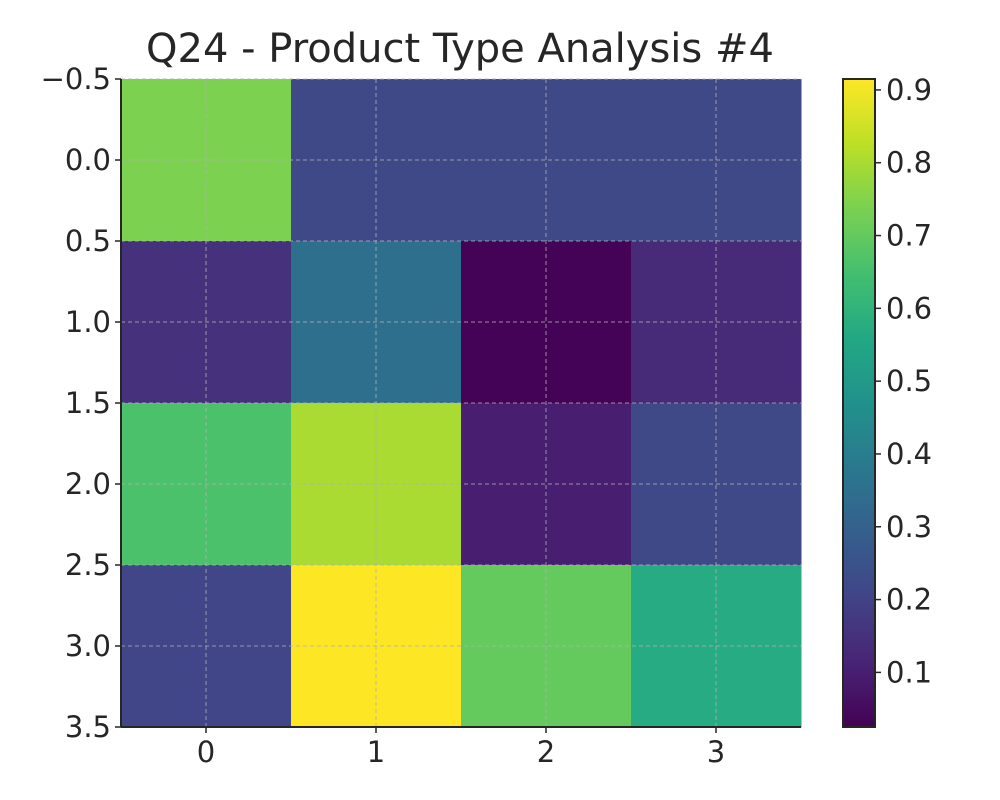  Describe the element at coordinates (909, 672) in the screenshot. I see `colorbar-tick-label: 0.1` at that location.